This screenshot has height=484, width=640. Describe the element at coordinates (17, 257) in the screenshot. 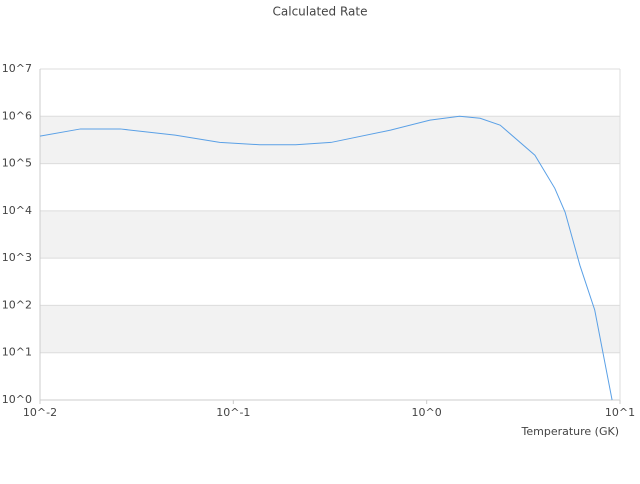

I see `y-tick-label: 10^3` at that location.